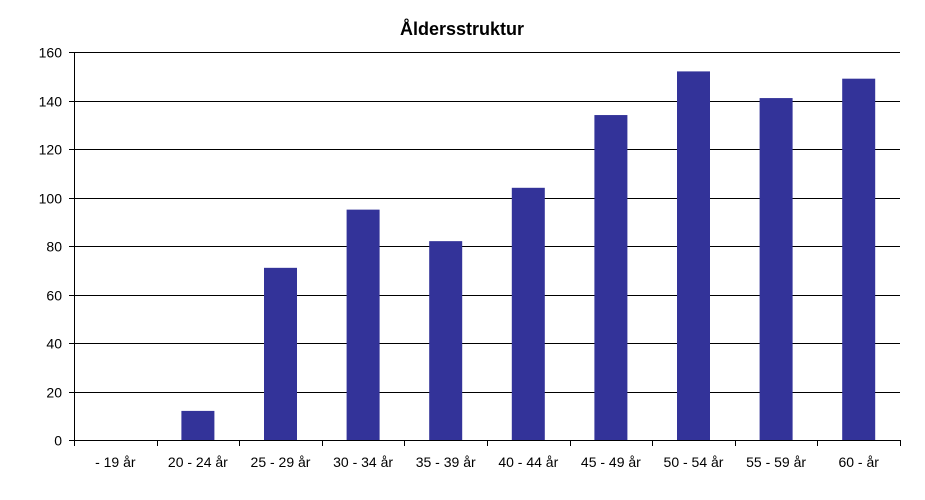 This screenshot has height=500, width=925. Describe the element at coordinates (694, 462) in the screenshot. I see `x-tick-label: 50 - 54 år` at that location.